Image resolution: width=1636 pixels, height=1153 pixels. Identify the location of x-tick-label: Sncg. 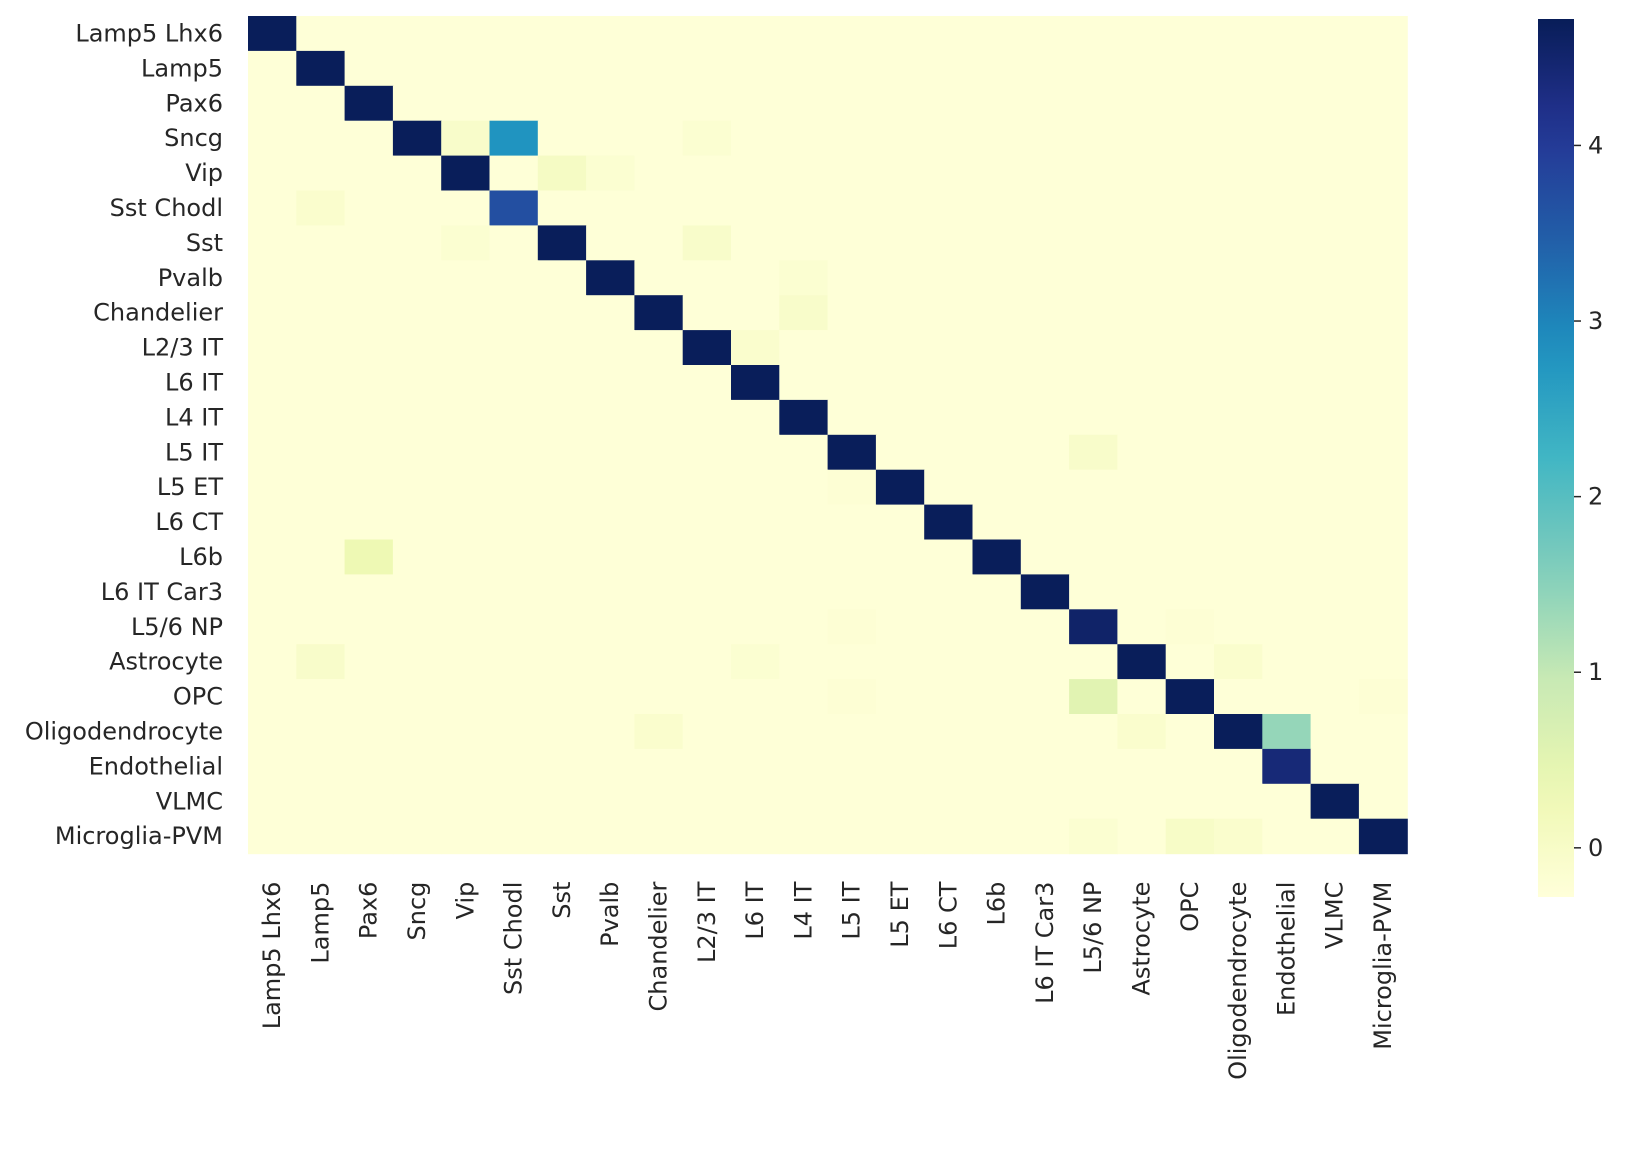
(417, 911).